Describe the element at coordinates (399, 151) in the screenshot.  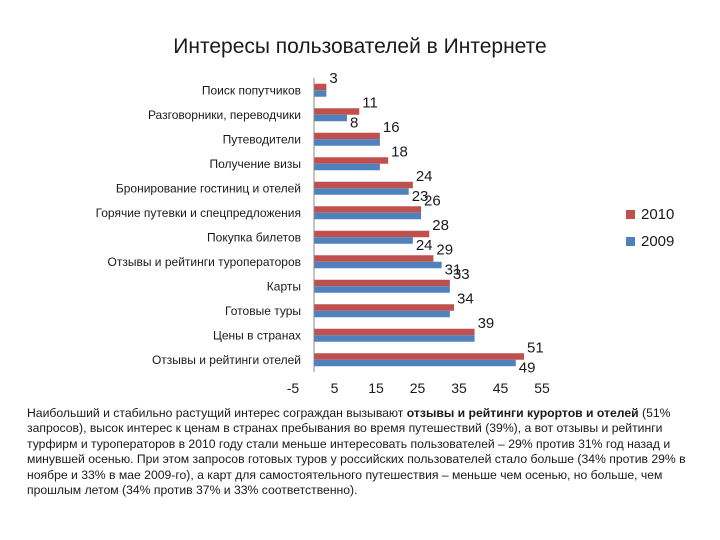
I see `data-label-2010: 18` at that location.